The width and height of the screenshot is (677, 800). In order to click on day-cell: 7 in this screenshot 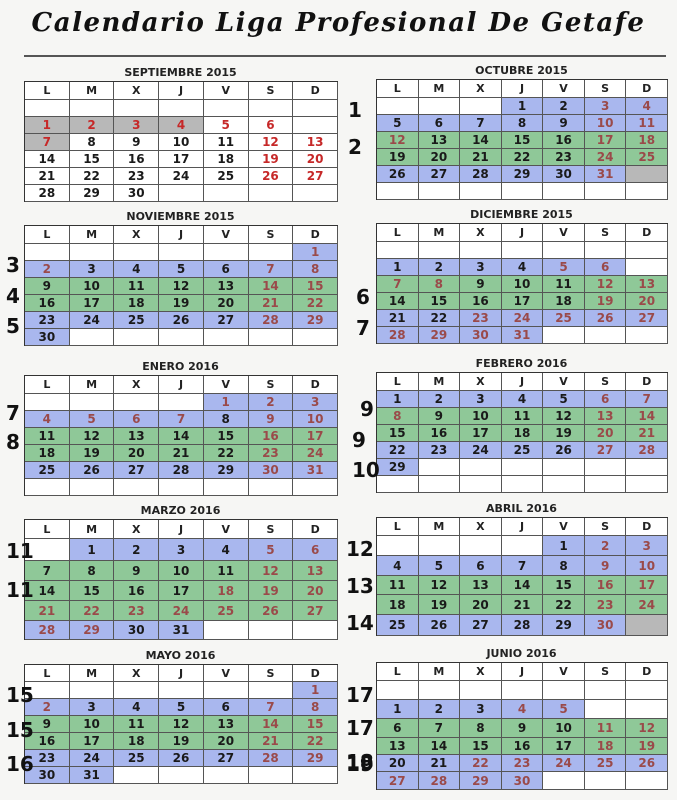, I will do `click(439, 728)`.